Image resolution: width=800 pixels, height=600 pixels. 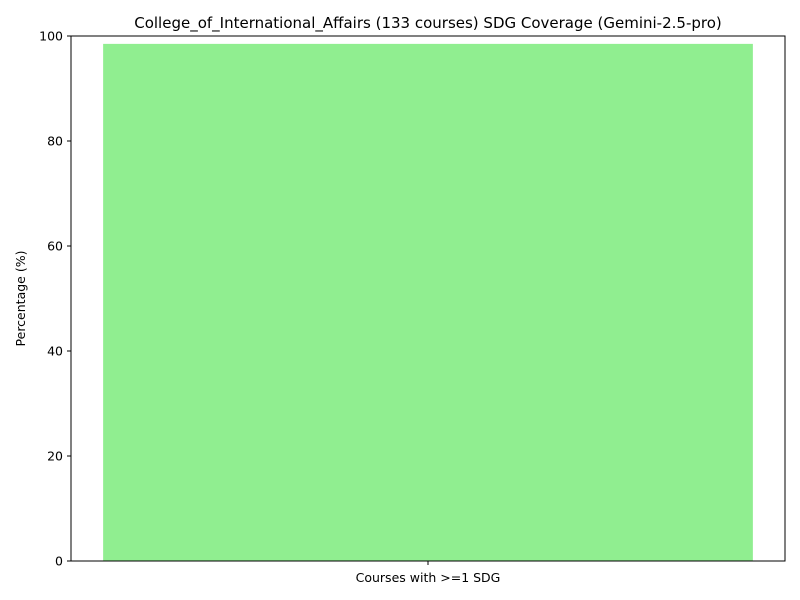 What do you see at coordinates (55, 141) in the screenshot?
I see `y-tick-label: 80` at bounding box center [55, 141].